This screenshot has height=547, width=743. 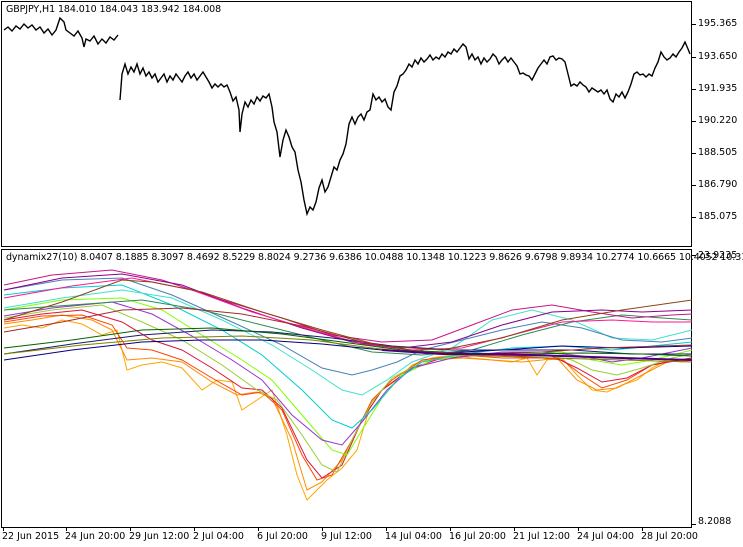 I want to click on price-axis-label: 185.075, so click(x=718, y=216).